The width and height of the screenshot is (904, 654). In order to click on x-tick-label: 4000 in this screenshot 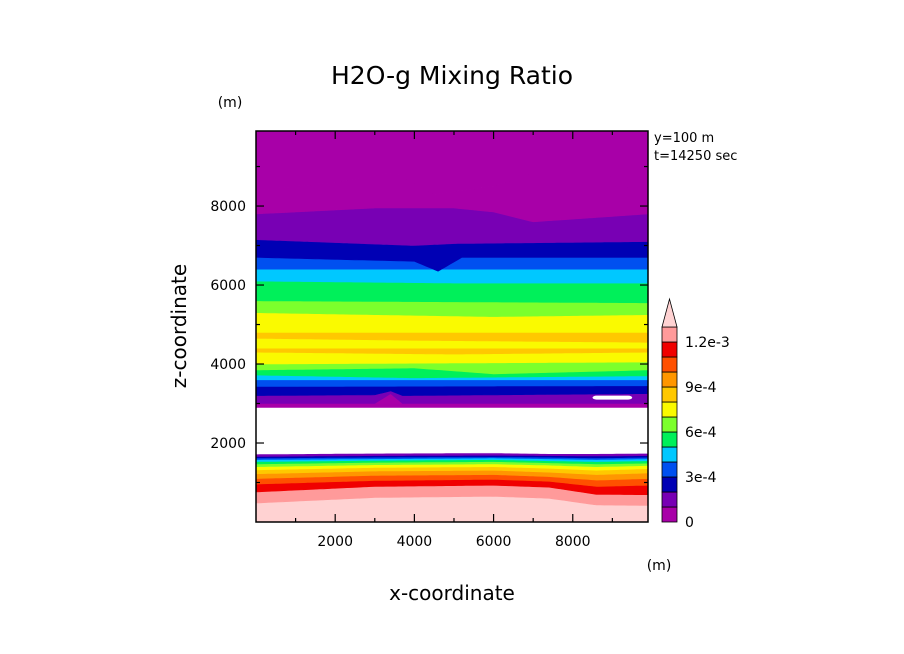, I will do `click(415, 542)`.